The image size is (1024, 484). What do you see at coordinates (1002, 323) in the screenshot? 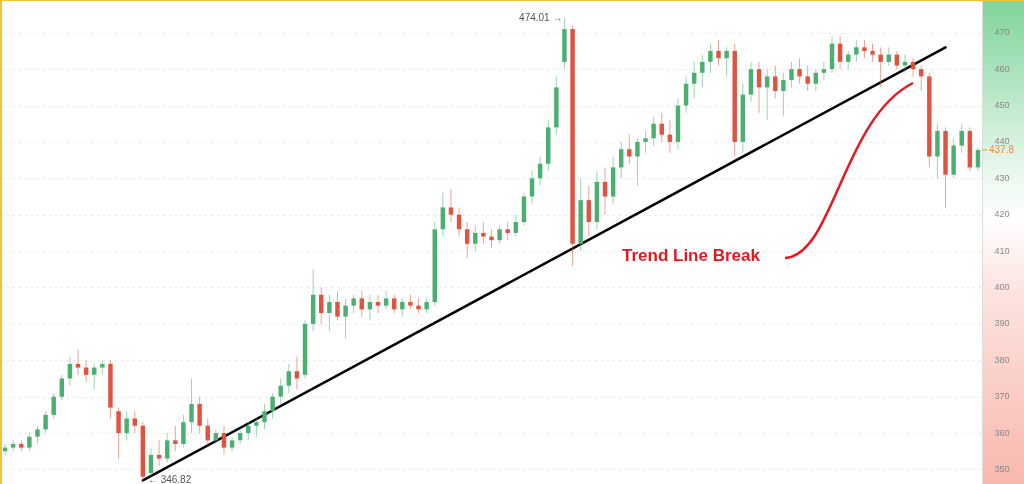
I see `y-tick-label: 390` at bounding box center [1002, 323].